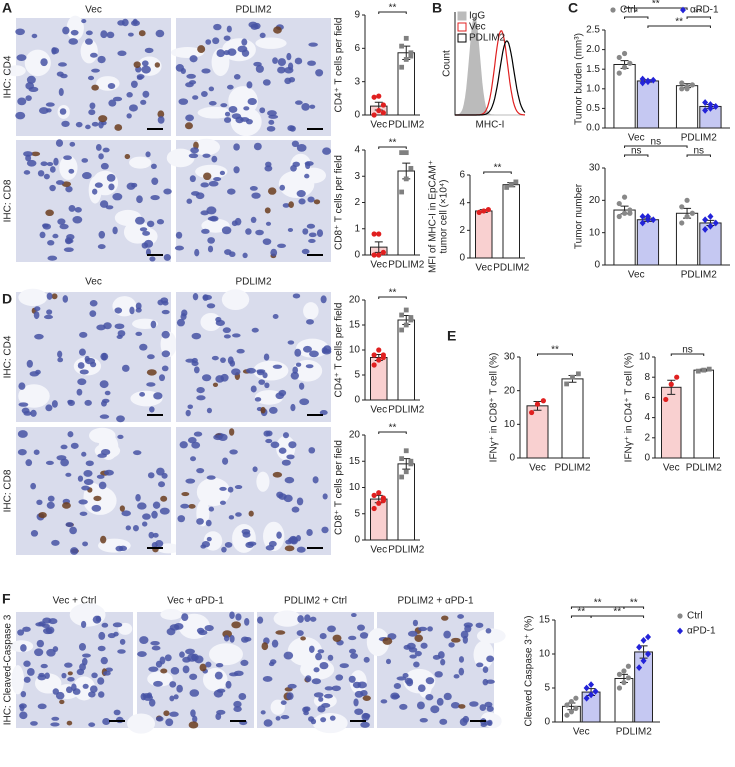  What do you see at coordinates (537, 468) in the screenshot?
I see `x-tick-label: Vec` at bounding box center [537, 468].